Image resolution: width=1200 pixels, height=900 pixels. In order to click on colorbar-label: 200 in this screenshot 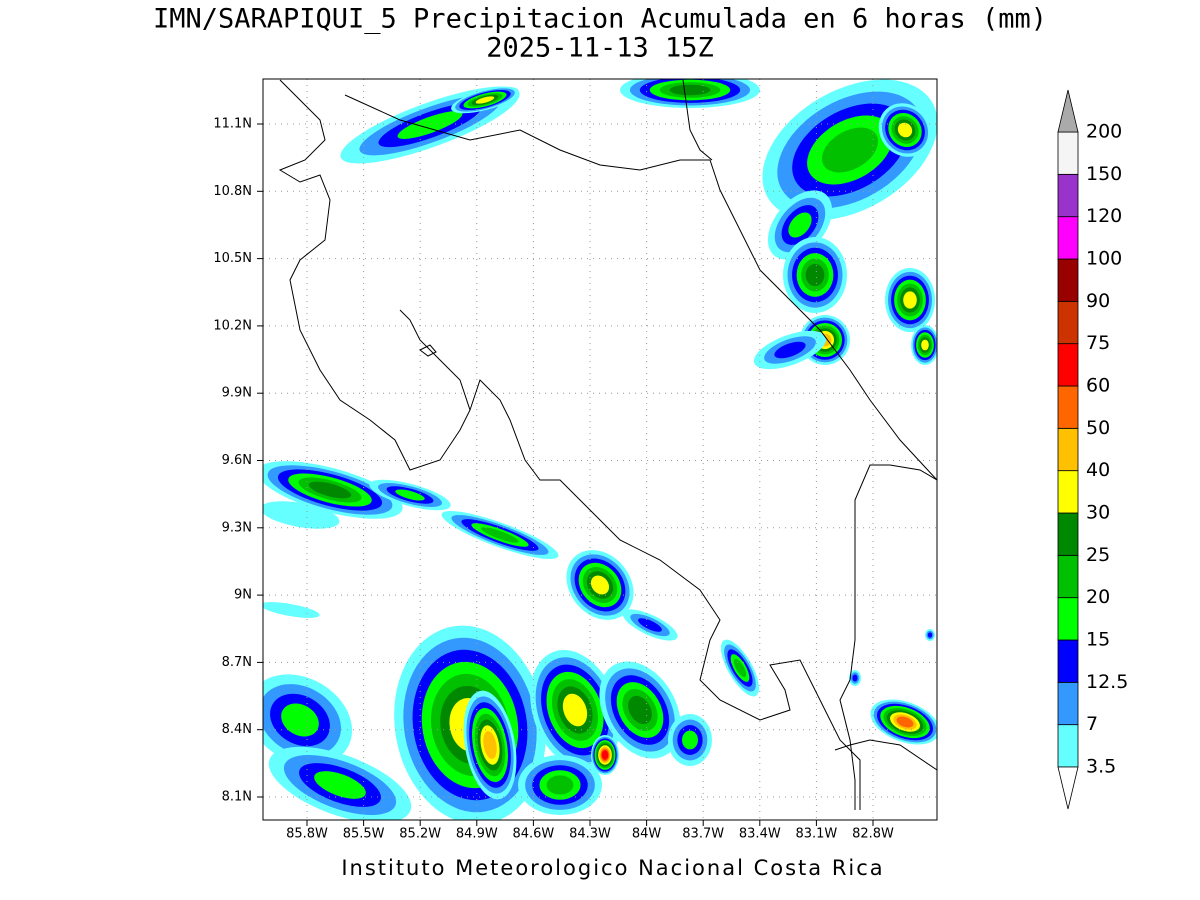, I will do `click(1104, 132)`.